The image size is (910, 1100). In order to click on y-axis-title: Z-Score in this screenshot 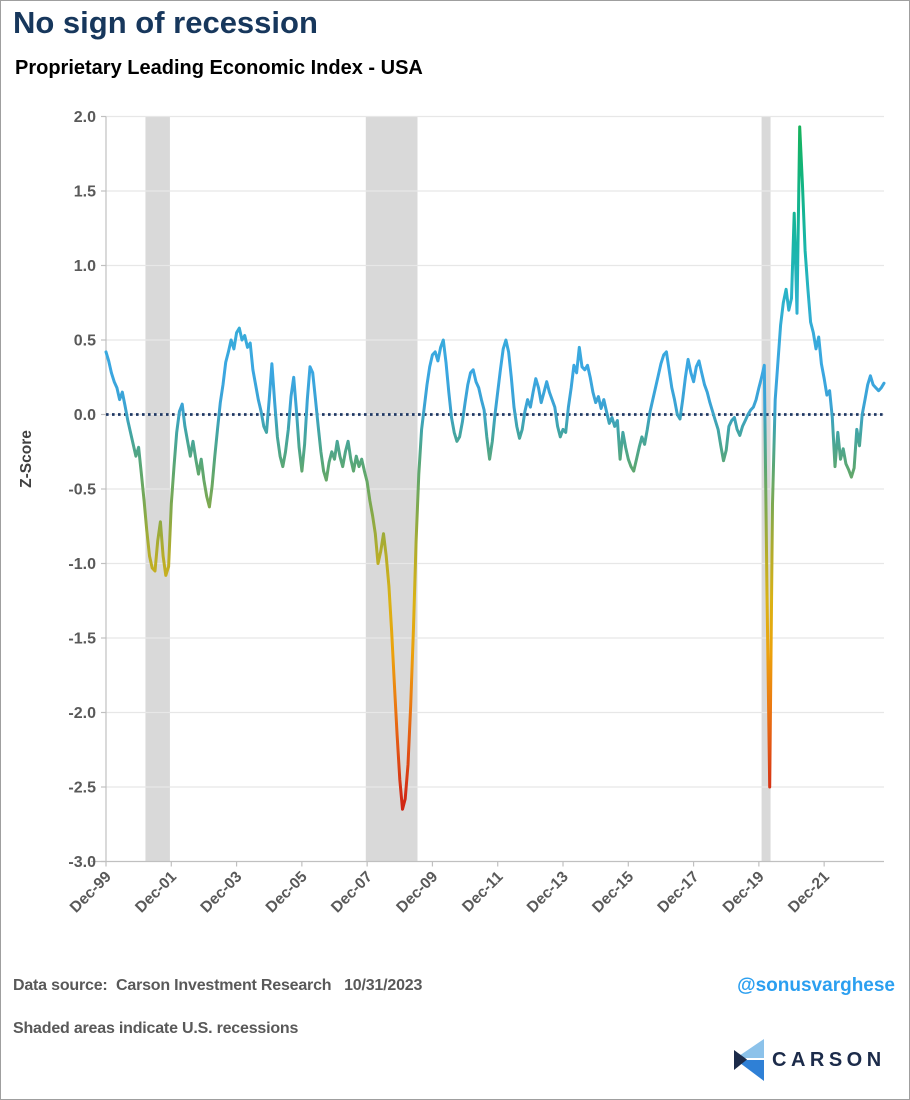, I will do `click(26, 459)`.